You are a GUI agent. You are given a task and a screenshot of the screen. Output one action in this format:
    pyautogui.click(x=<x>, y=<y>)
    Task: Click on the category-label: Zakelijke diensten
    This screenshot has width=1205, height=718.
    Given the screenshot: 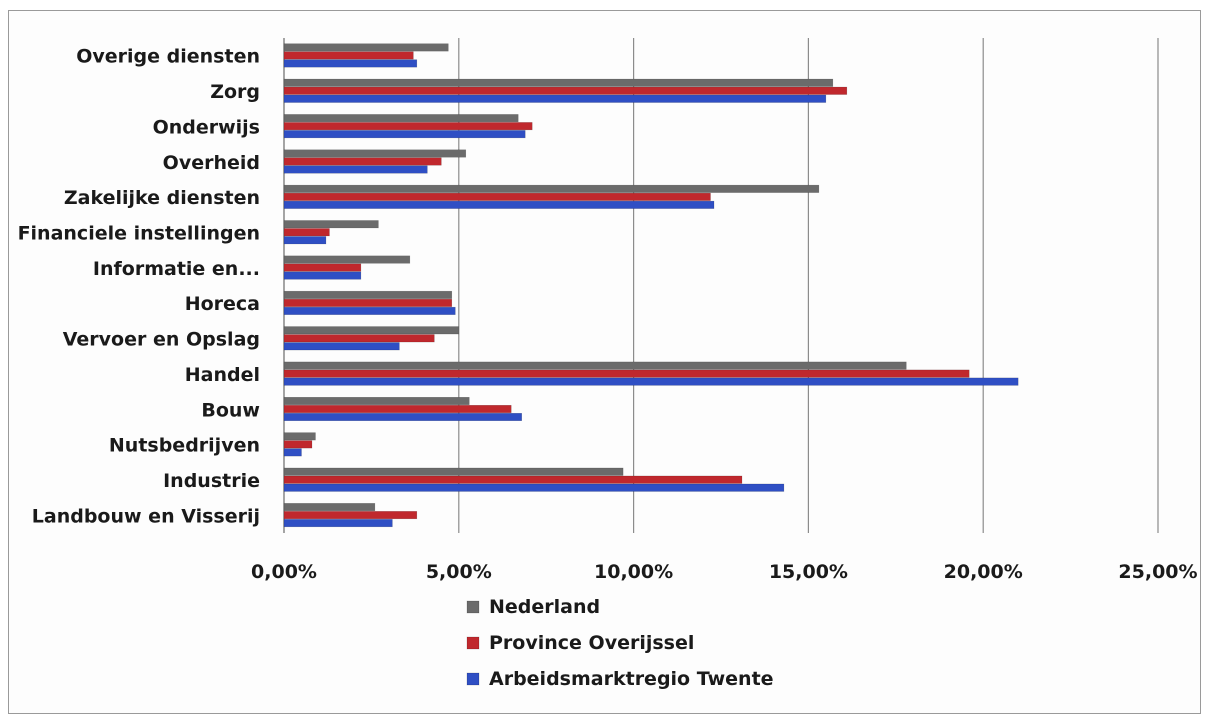 What is the action you would take?
    pyautogui.click(x=162, y=198)
    